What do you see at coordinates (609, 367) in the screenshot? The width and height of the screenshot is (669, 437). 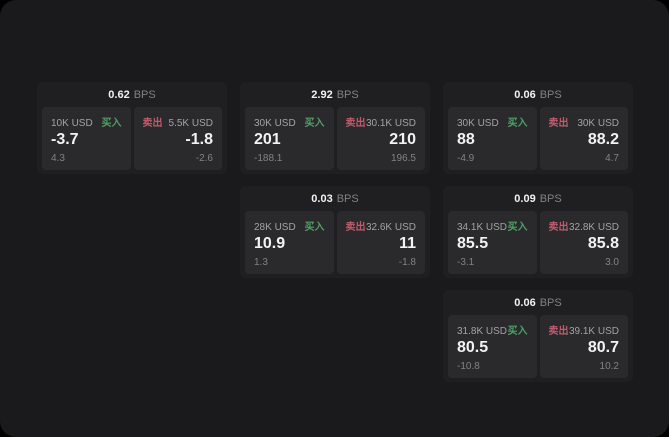 I see `sell-delta: 10.2` at bounding box center [609, 367].